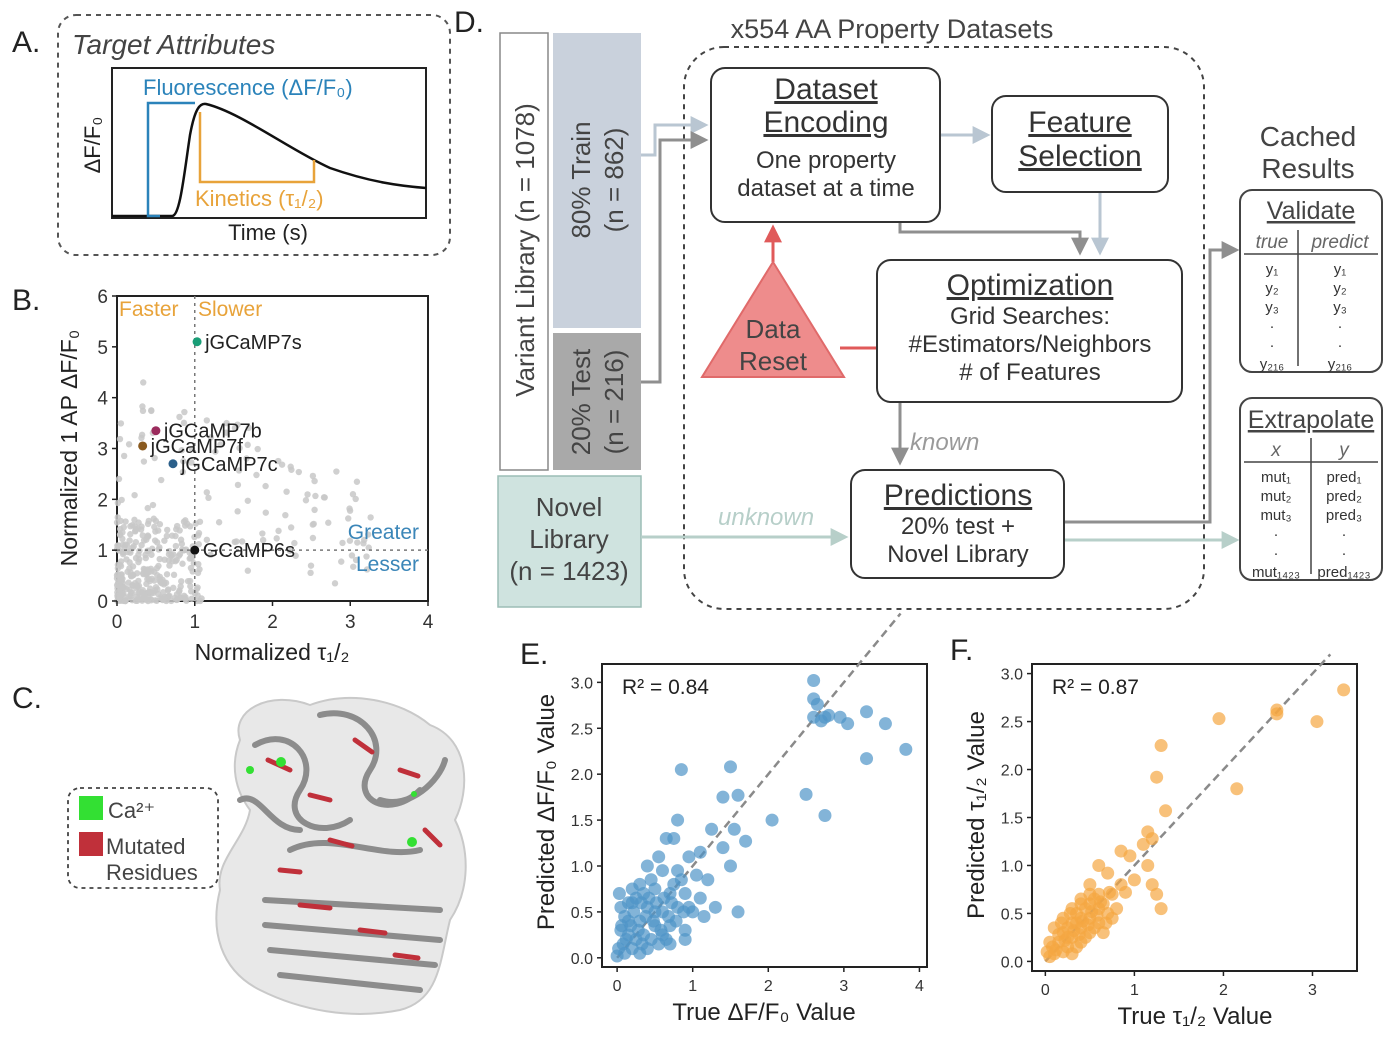 The width and height of the screenshot is (1399, 1039). Describe the element at coordinates (534, 654) in the screenshot. I see `panel-letter-e: E.` at that location.